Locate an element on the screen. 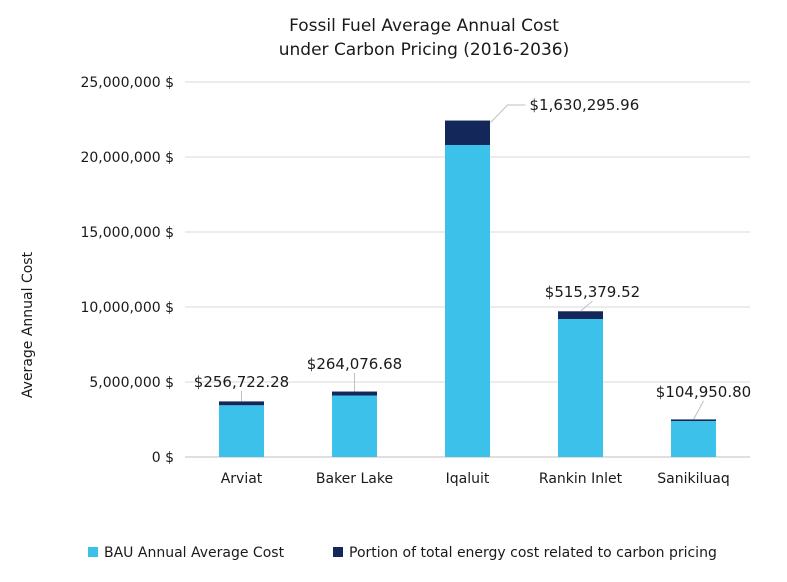  chart-title-line-1: Fossil Fuel Average Annual Cost is located at coordinates (424, 26).